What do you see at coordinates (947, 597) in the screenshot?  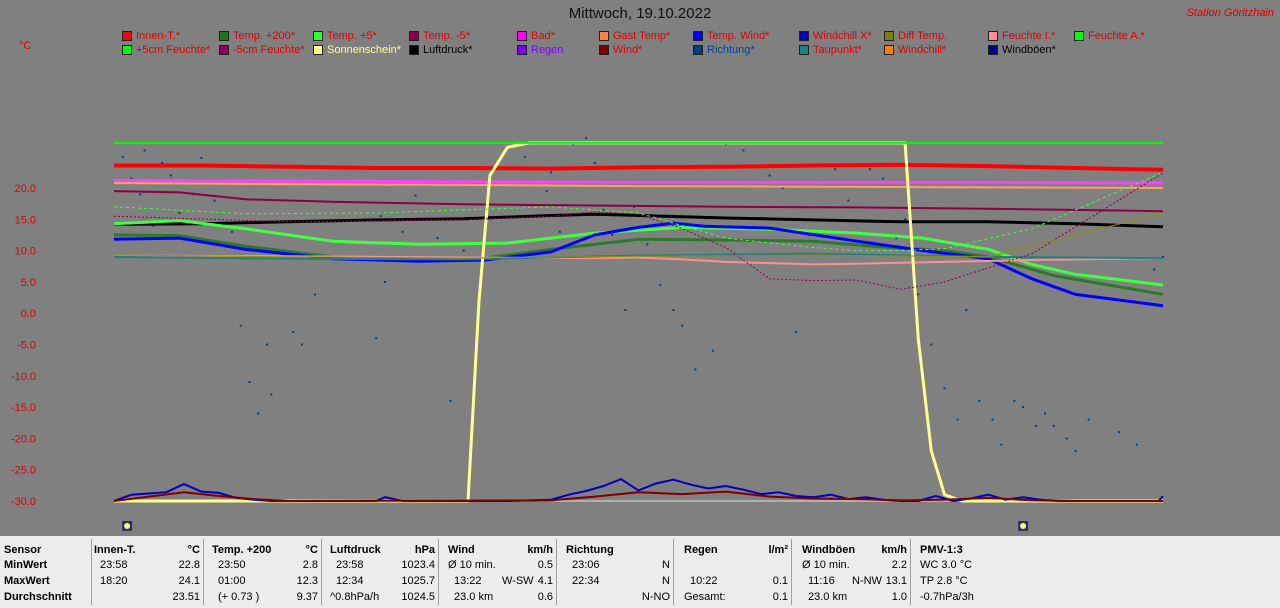 I see `pmv-pressure-trend: -0.7hPa/3h` at bounding box center [947, 597].